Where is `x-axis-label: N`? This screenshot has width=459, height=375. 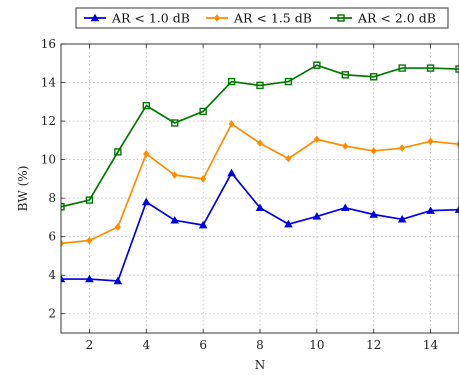 x-axis-label: N is located at coordinates (260, 365).